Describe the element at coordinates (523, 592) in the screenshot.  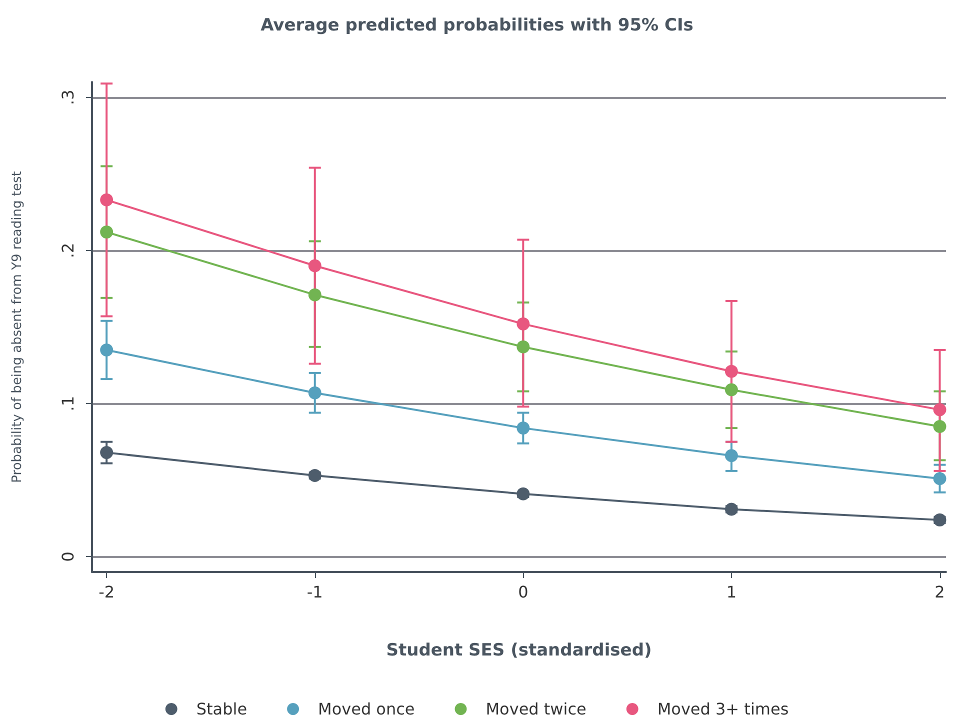
I see `x-tick-label: 0` at that location.